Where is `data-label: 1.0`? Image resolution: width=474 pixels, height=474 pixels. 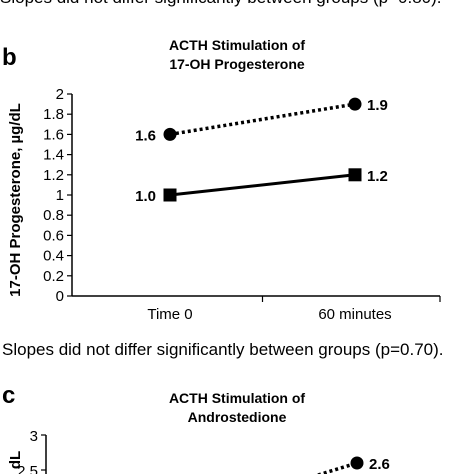
data-label: 1.0 is located at coordinates (145, 196).